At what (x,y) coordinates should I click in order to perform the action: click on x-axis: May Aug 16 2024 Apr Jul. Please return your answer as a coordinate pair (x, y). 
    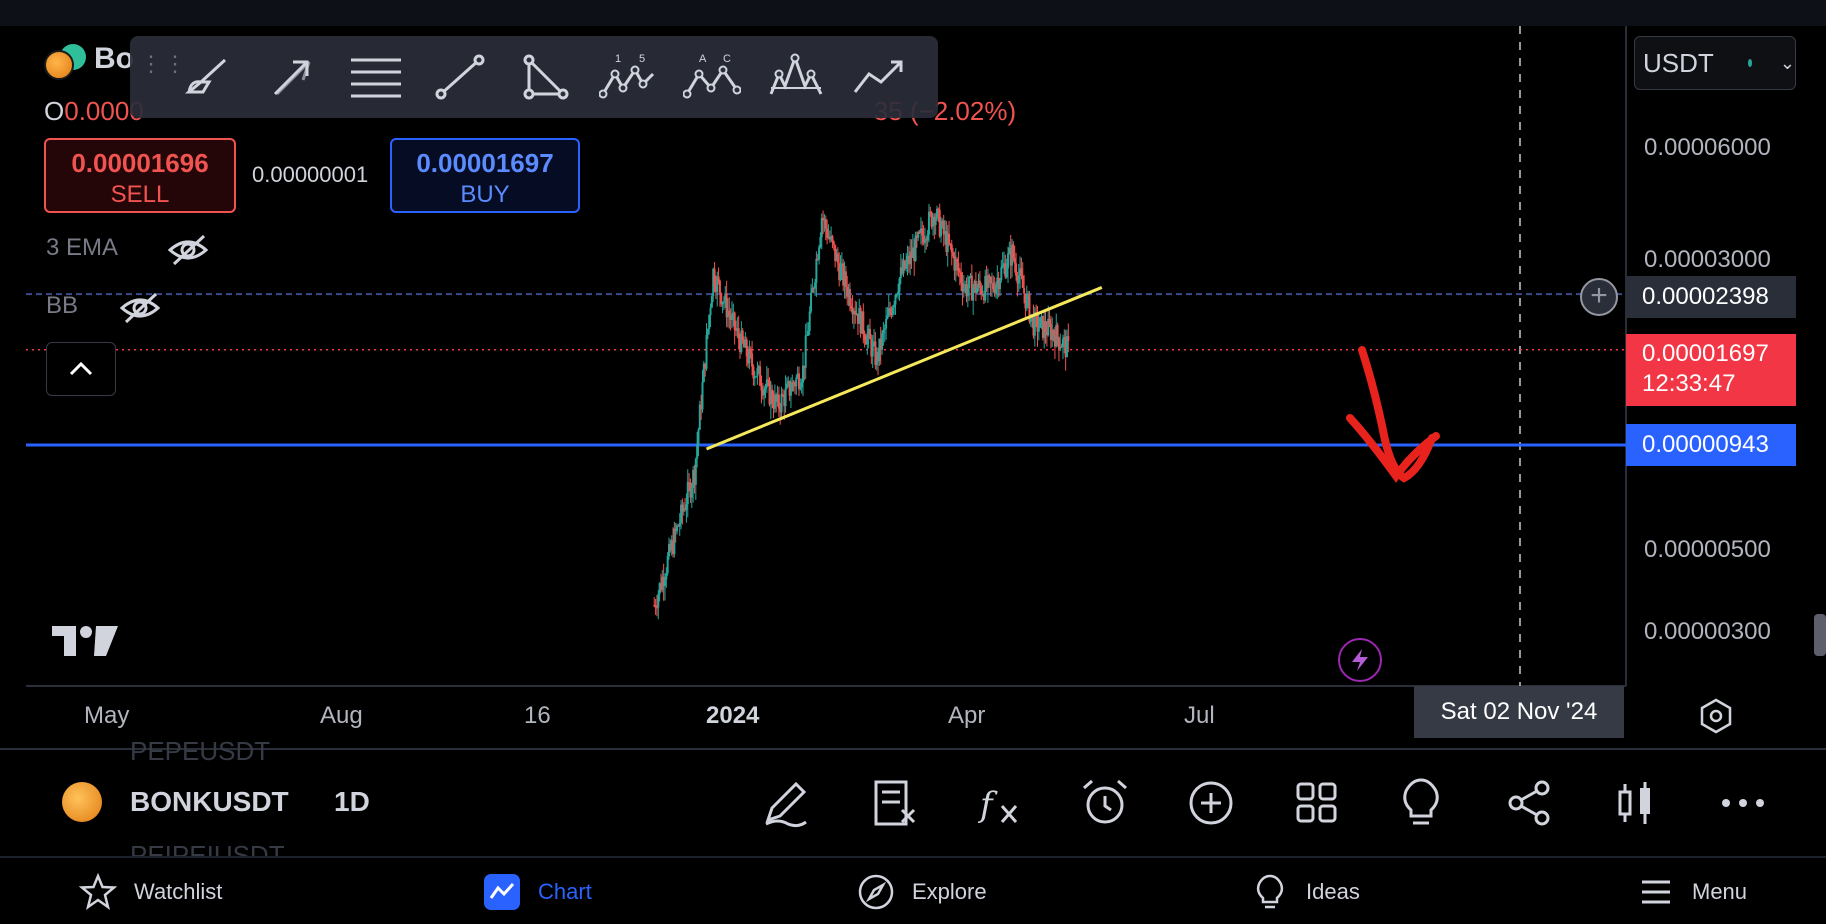
    Looking at the image, I should click on (911, 718).